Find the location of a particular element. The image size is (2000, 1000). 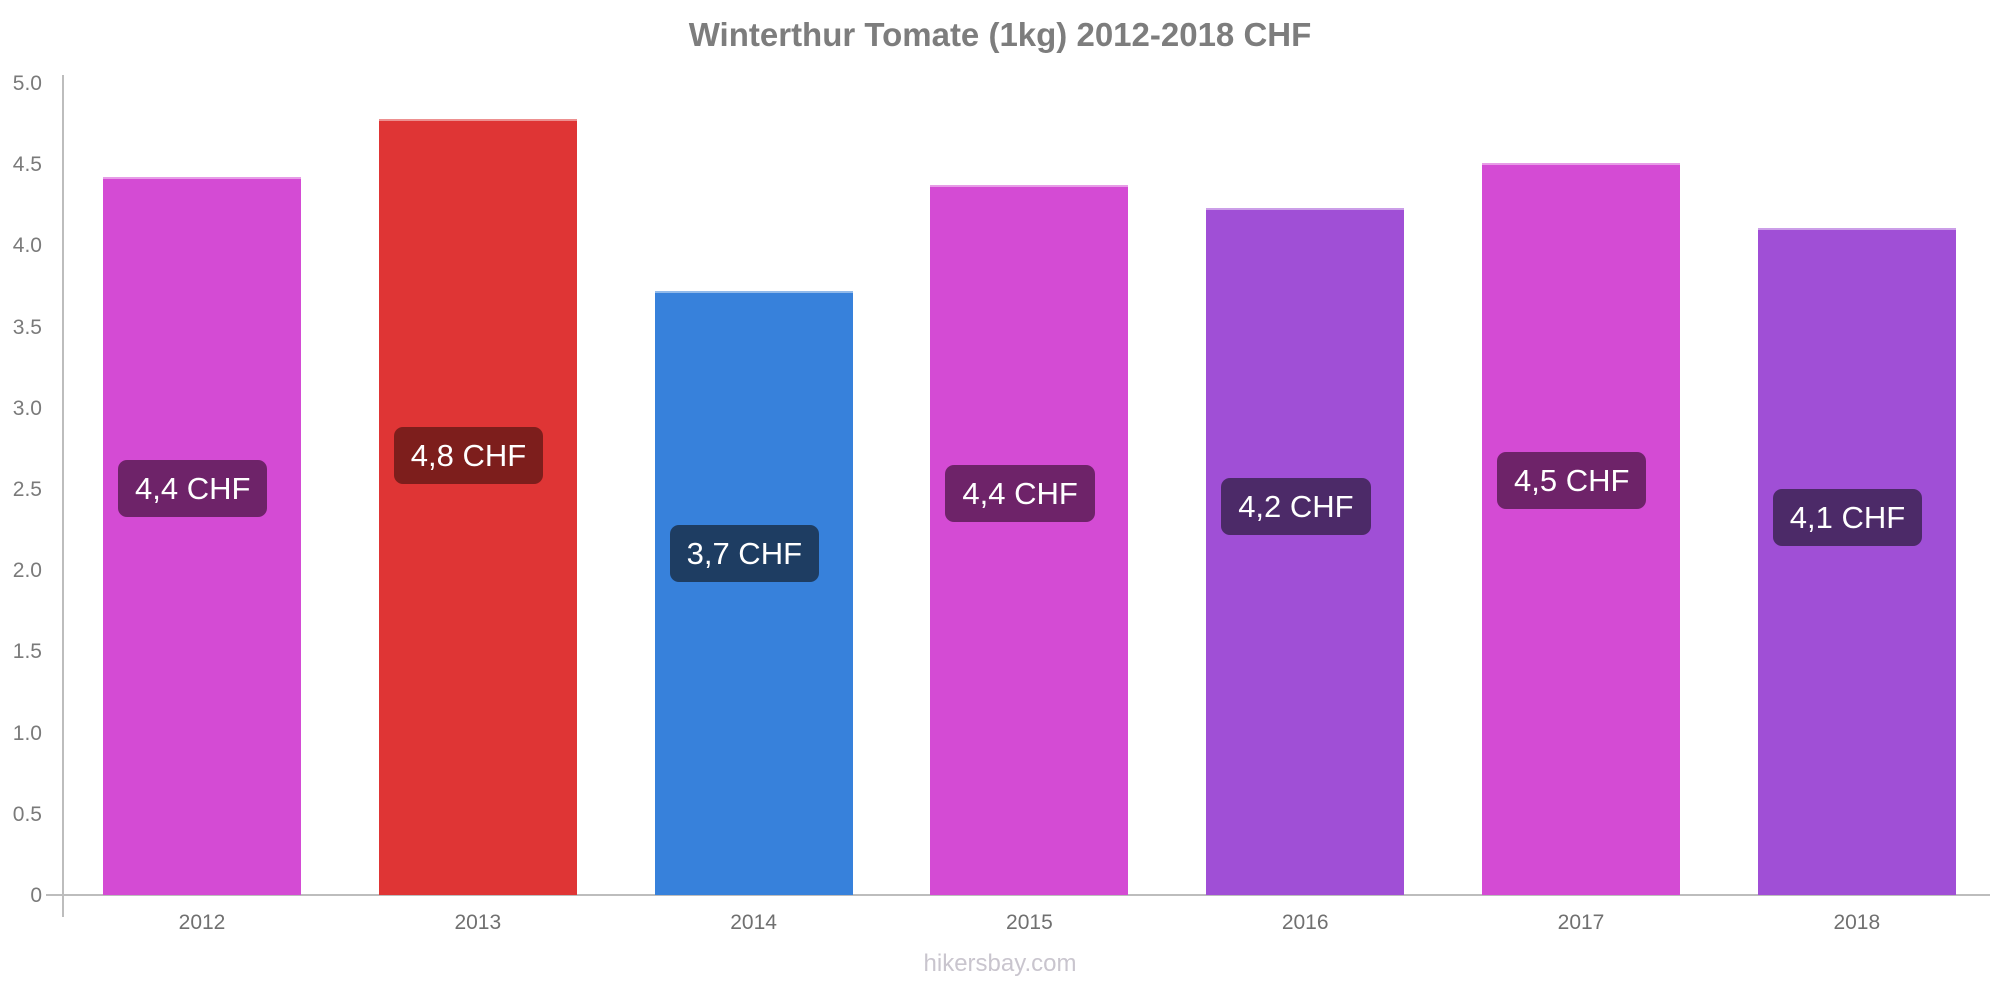

bar-2016 is located at coordinates (1305, 551).